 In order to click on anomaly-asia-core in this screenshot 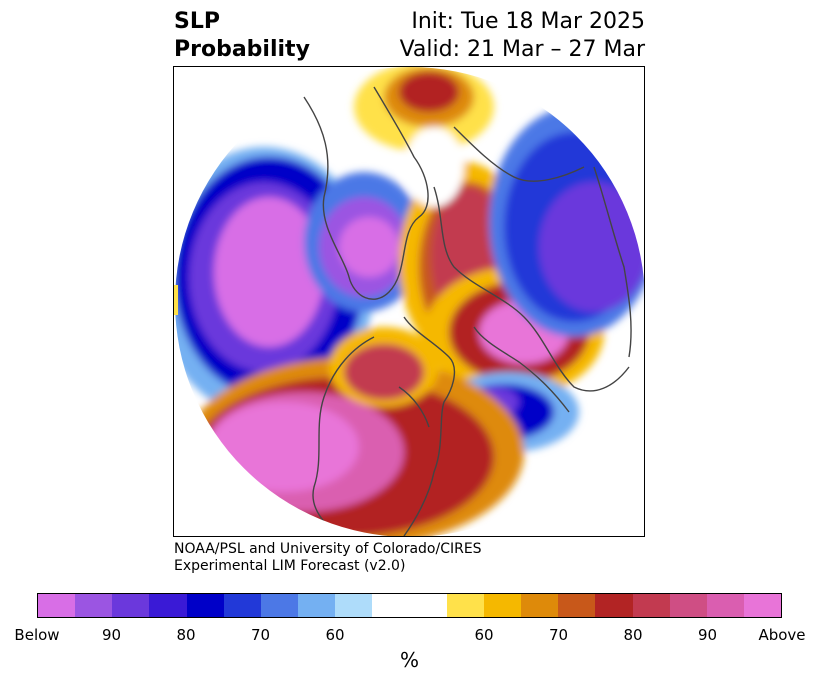, I will do `click(591, 247)`.